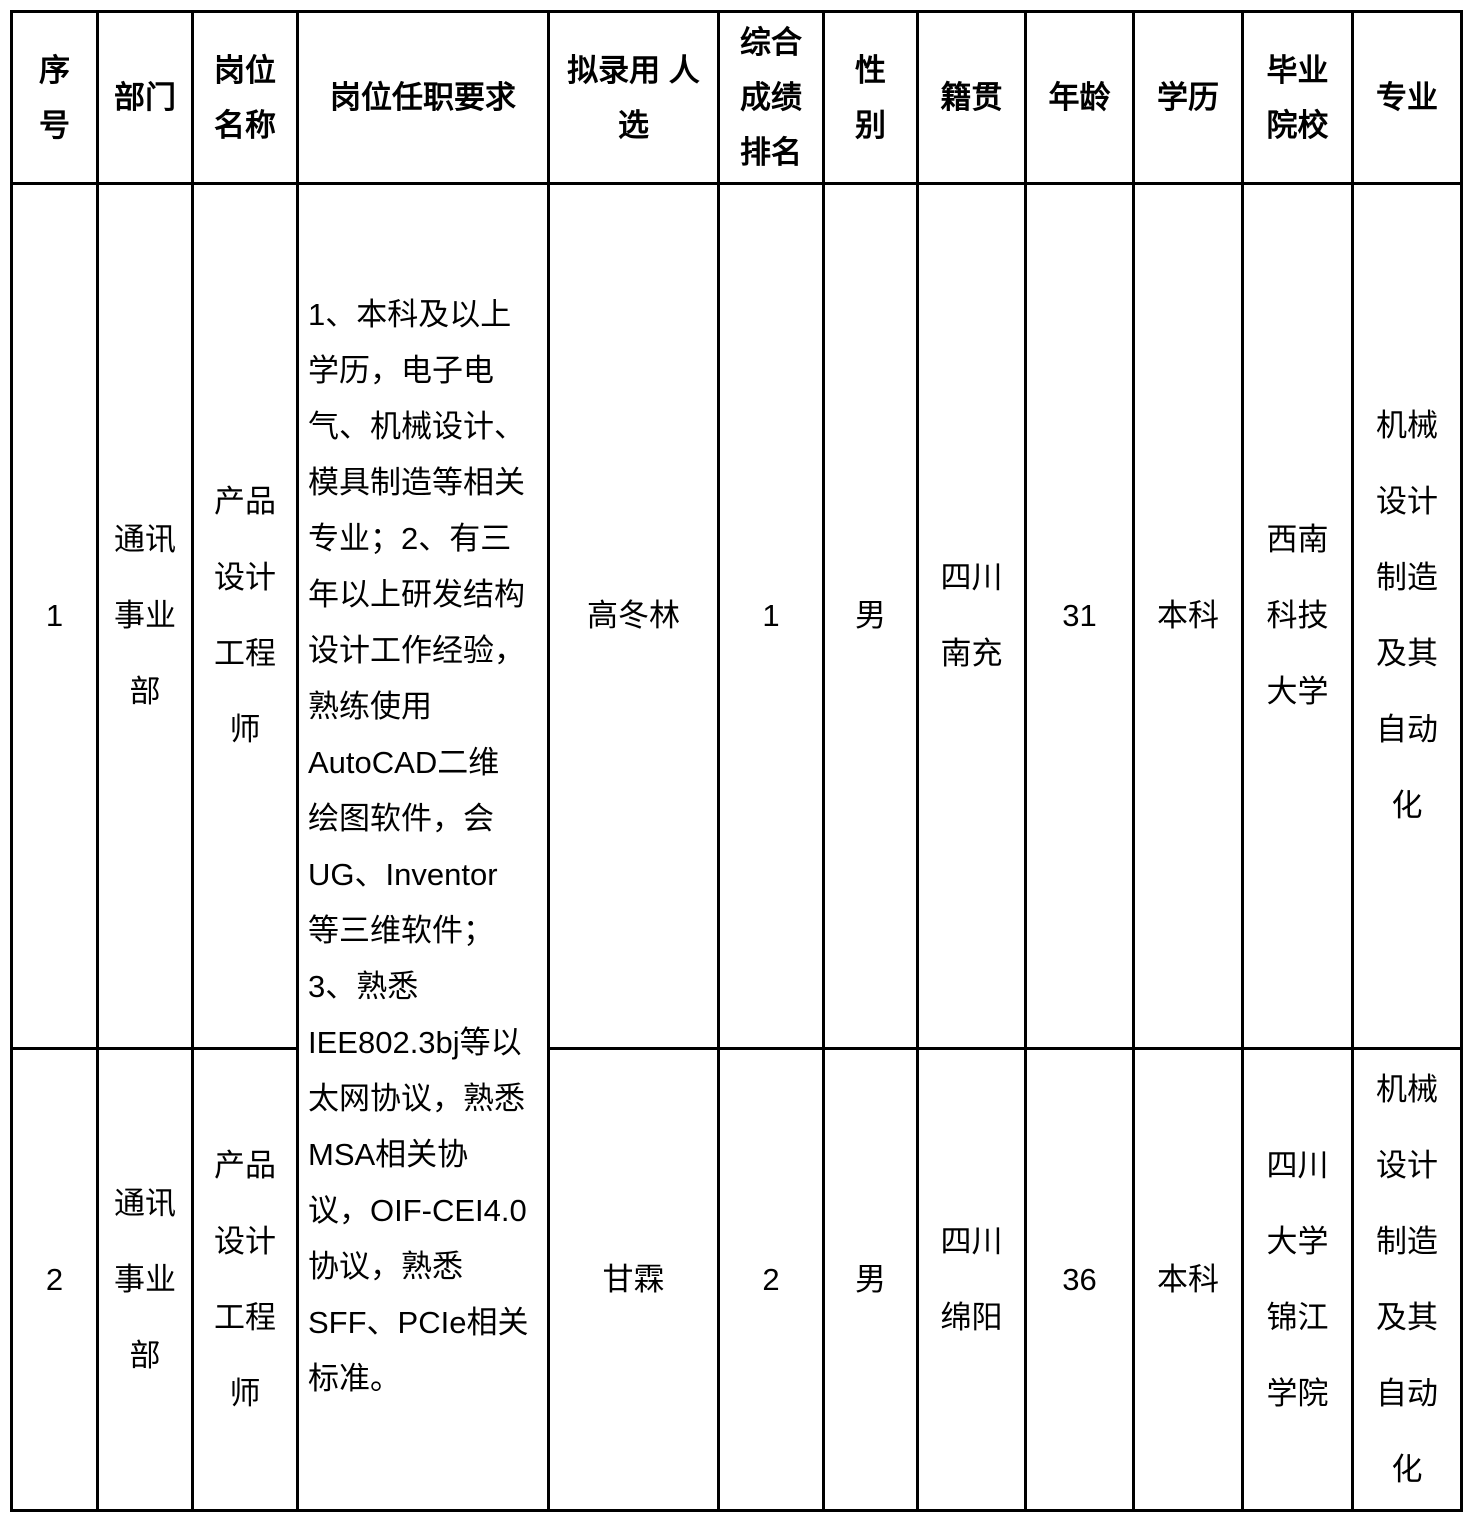 The image size is (1471, 1519). What do you see at coordinates (1297, 1279) in the screenshot?
I see `cell-school: 四川 大学 锦江 学院` at bounding box center [1297, 1279].